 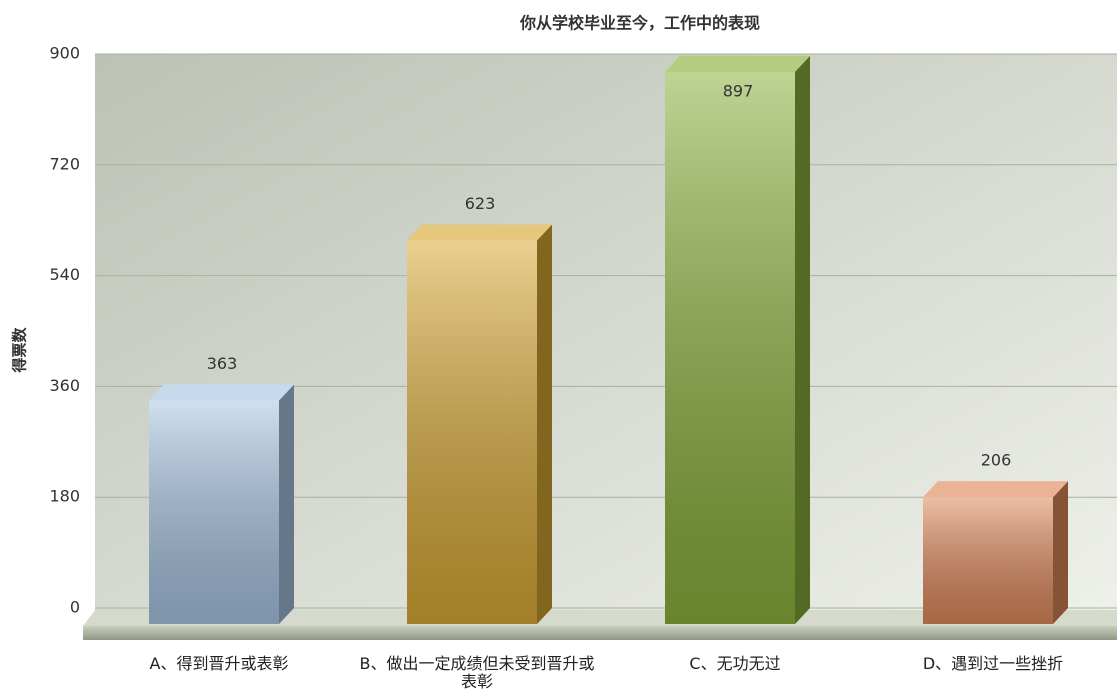 What do you see at coordinates (64, 496) in the screenshot?
I see `y-tick-label: 180` at bounding box center [64, 496].